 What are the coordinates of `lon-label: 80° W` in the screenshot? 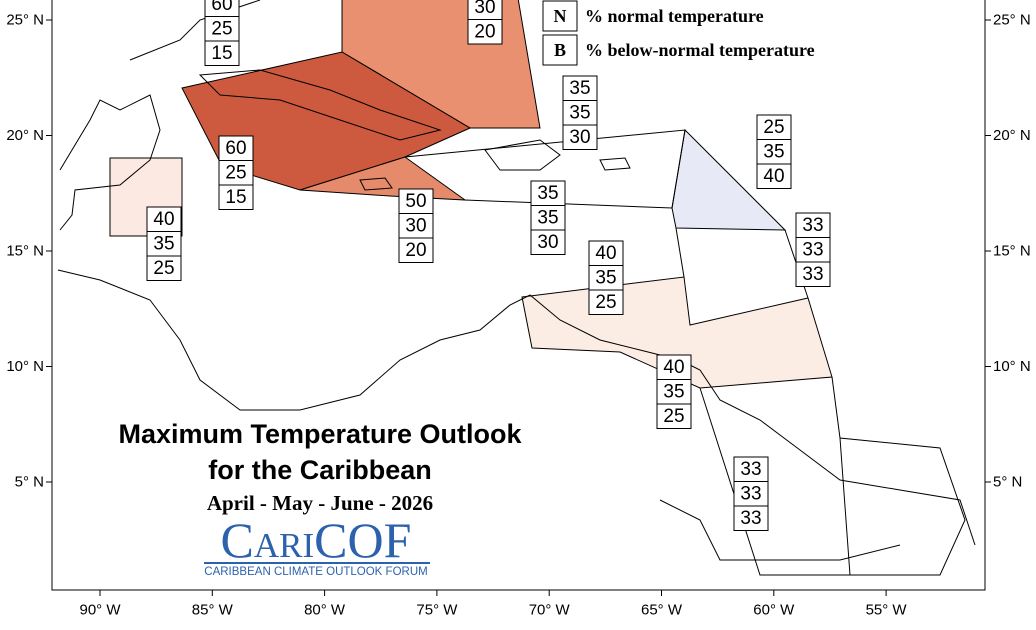 It's located at (325, 610).